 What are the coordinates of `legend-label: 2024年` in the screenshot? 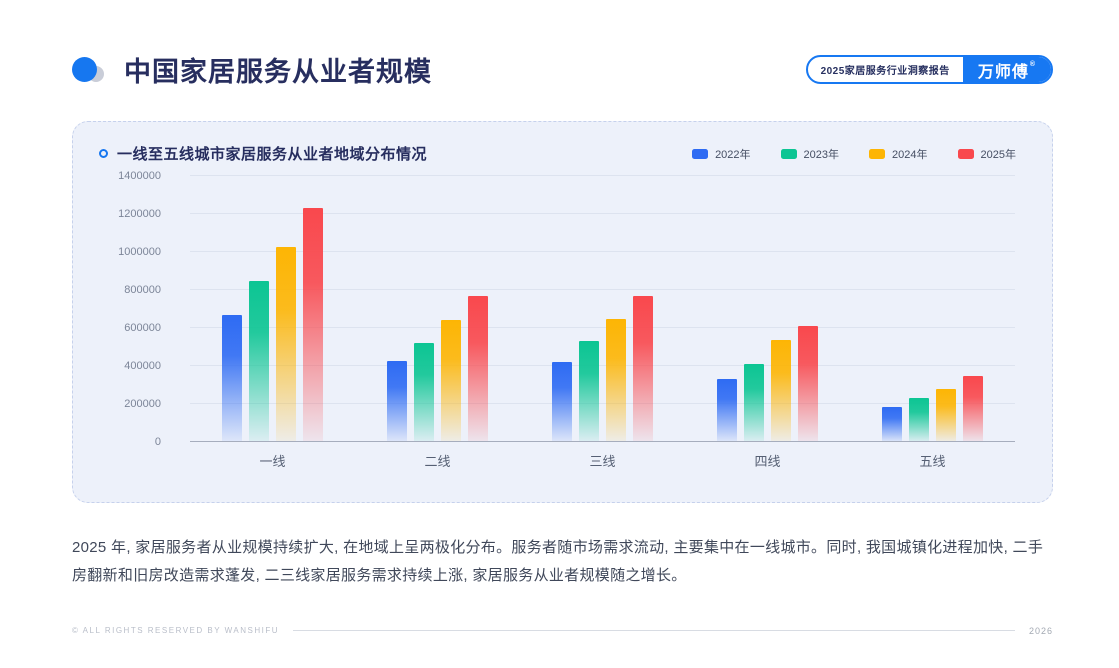 It's located at (910, 154).